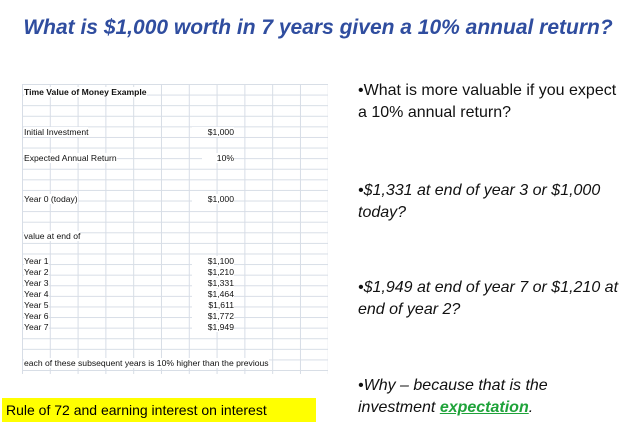  I want to click on value-at-end-label: value at end of, so click(52, 236).